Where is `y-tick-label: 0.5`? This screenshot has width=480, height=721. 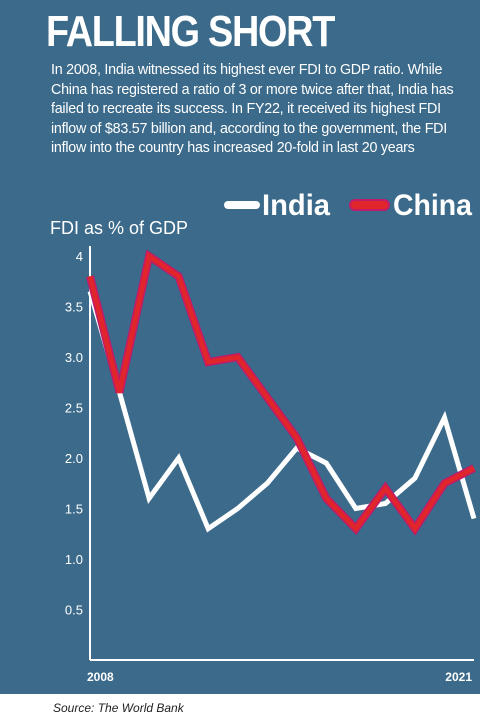 y-tick-label: 0.5 is located at coordinates (74, 610).